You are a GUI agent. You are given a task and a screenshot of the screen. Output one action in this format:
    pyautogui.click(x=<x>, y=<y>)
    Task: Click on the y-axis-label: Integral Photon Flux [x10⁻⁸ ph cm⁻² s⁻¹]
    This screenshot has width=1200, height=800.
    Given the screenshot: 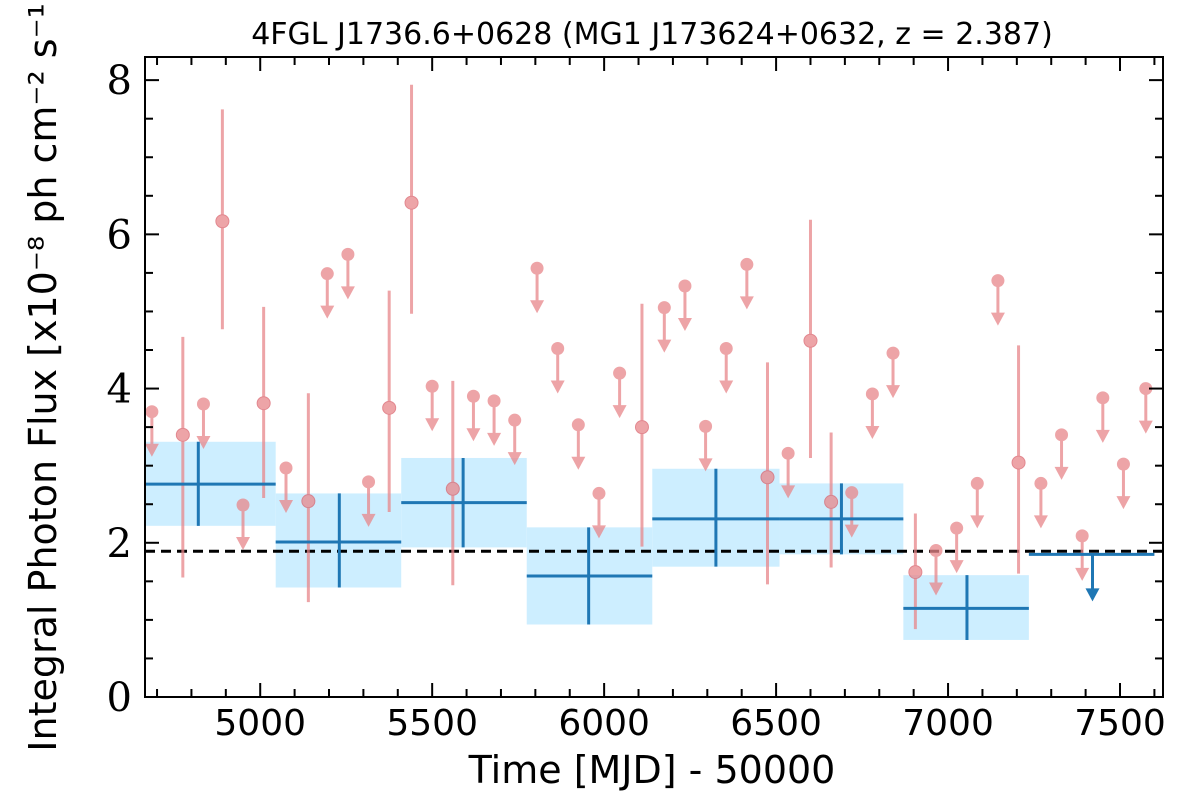 What is the action you would take?
    pyautogui.click(x=43, y=376)
    